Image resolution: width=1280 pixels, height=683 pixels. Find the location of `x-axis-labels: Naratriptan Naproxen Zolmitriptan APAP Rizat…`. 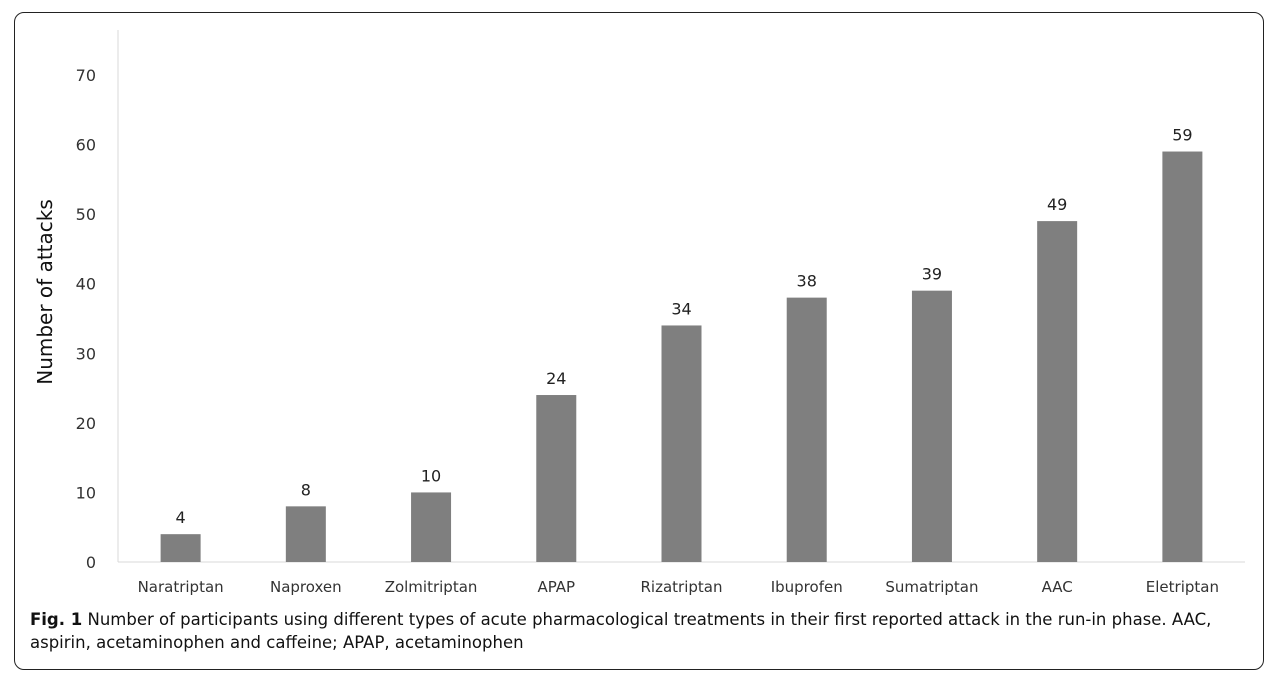

x-axis-labels: Naratriptan Naproxen Zolmitriptan APAP Rizat… is located at coordinates (678, 587).